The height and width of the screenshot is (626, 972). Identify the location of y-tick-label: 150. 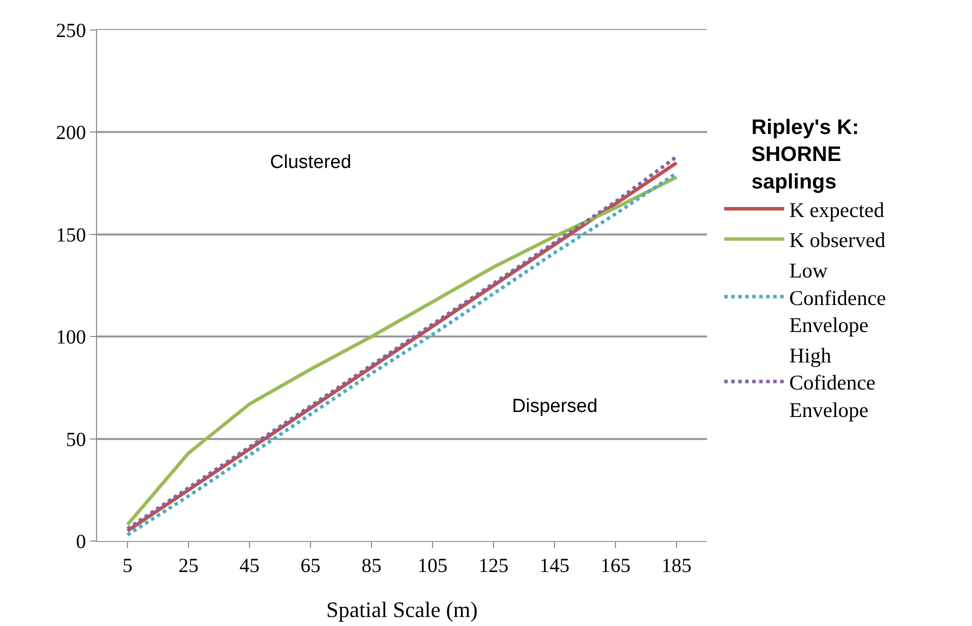
(71, 235).